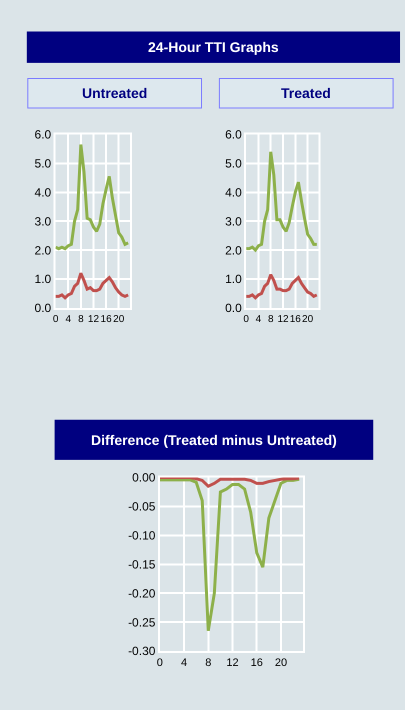 The height and width of the screenshot is (710, 405). I want to click on chart-title: Treated, so click(306, 93).